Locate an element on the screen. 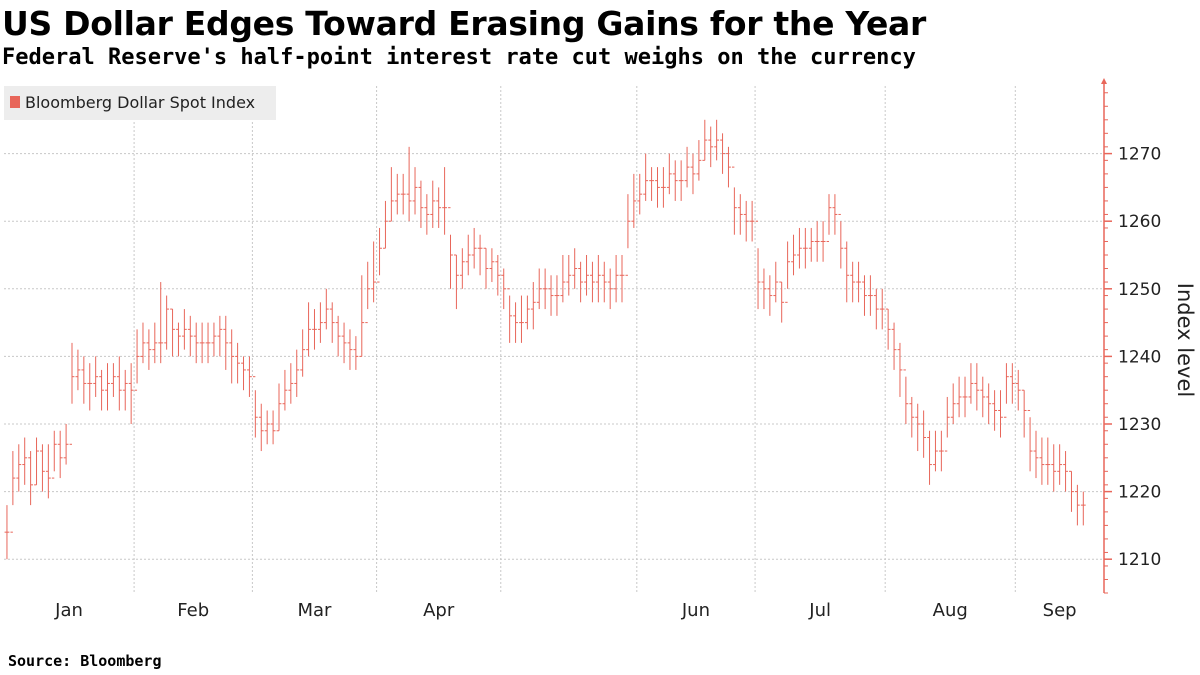 The height and width of the screenshot is (675, 1200). y-tick-label: 1260 is located at coordinates (1139, 222).